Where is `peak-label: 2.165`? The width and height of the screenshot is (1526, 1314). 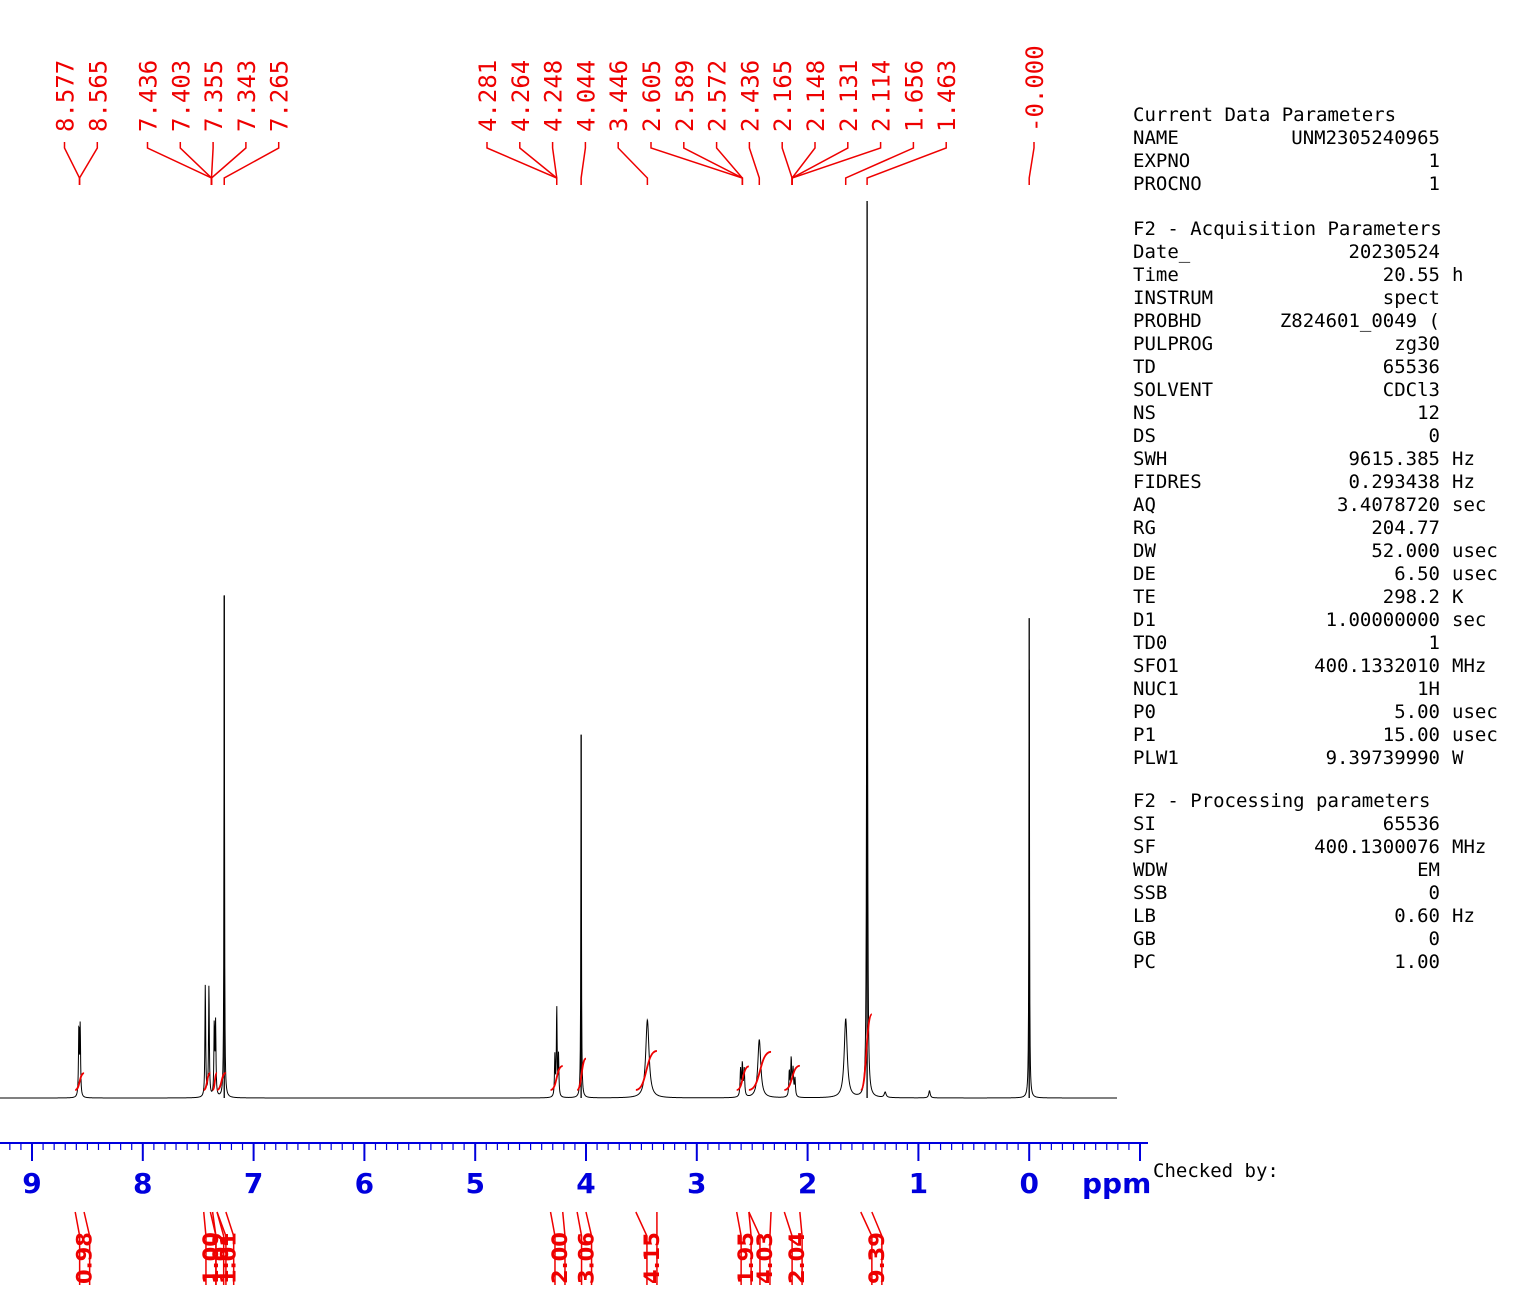
peak-label: 2.165 is located at coordinates (783, 96).